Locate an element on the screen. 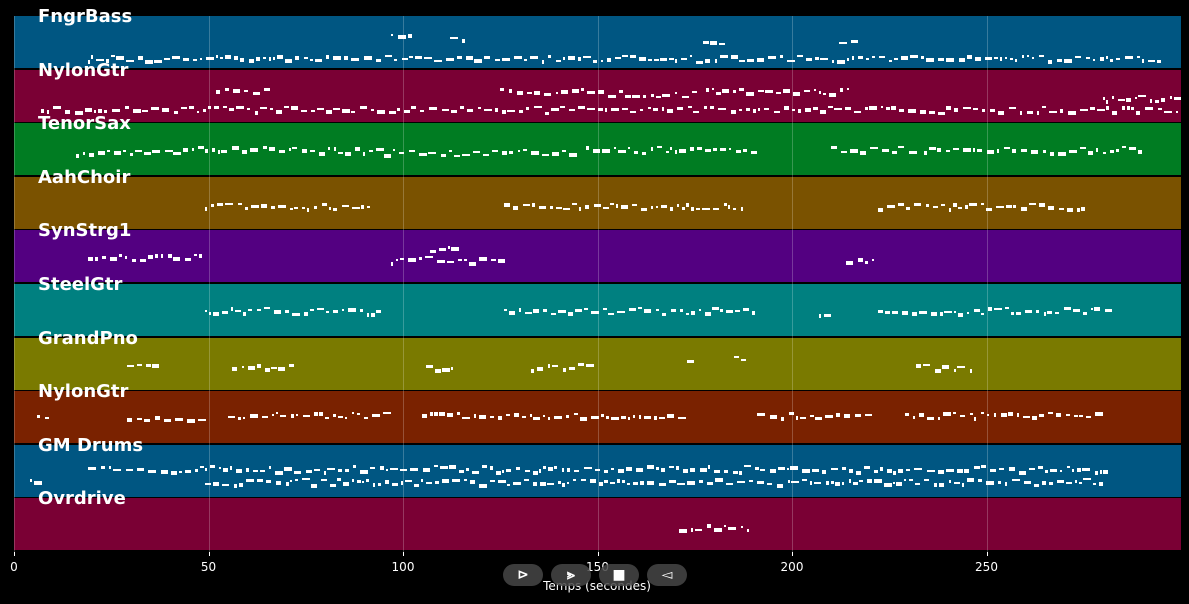  grid-line is located at coordinates (209, 284).